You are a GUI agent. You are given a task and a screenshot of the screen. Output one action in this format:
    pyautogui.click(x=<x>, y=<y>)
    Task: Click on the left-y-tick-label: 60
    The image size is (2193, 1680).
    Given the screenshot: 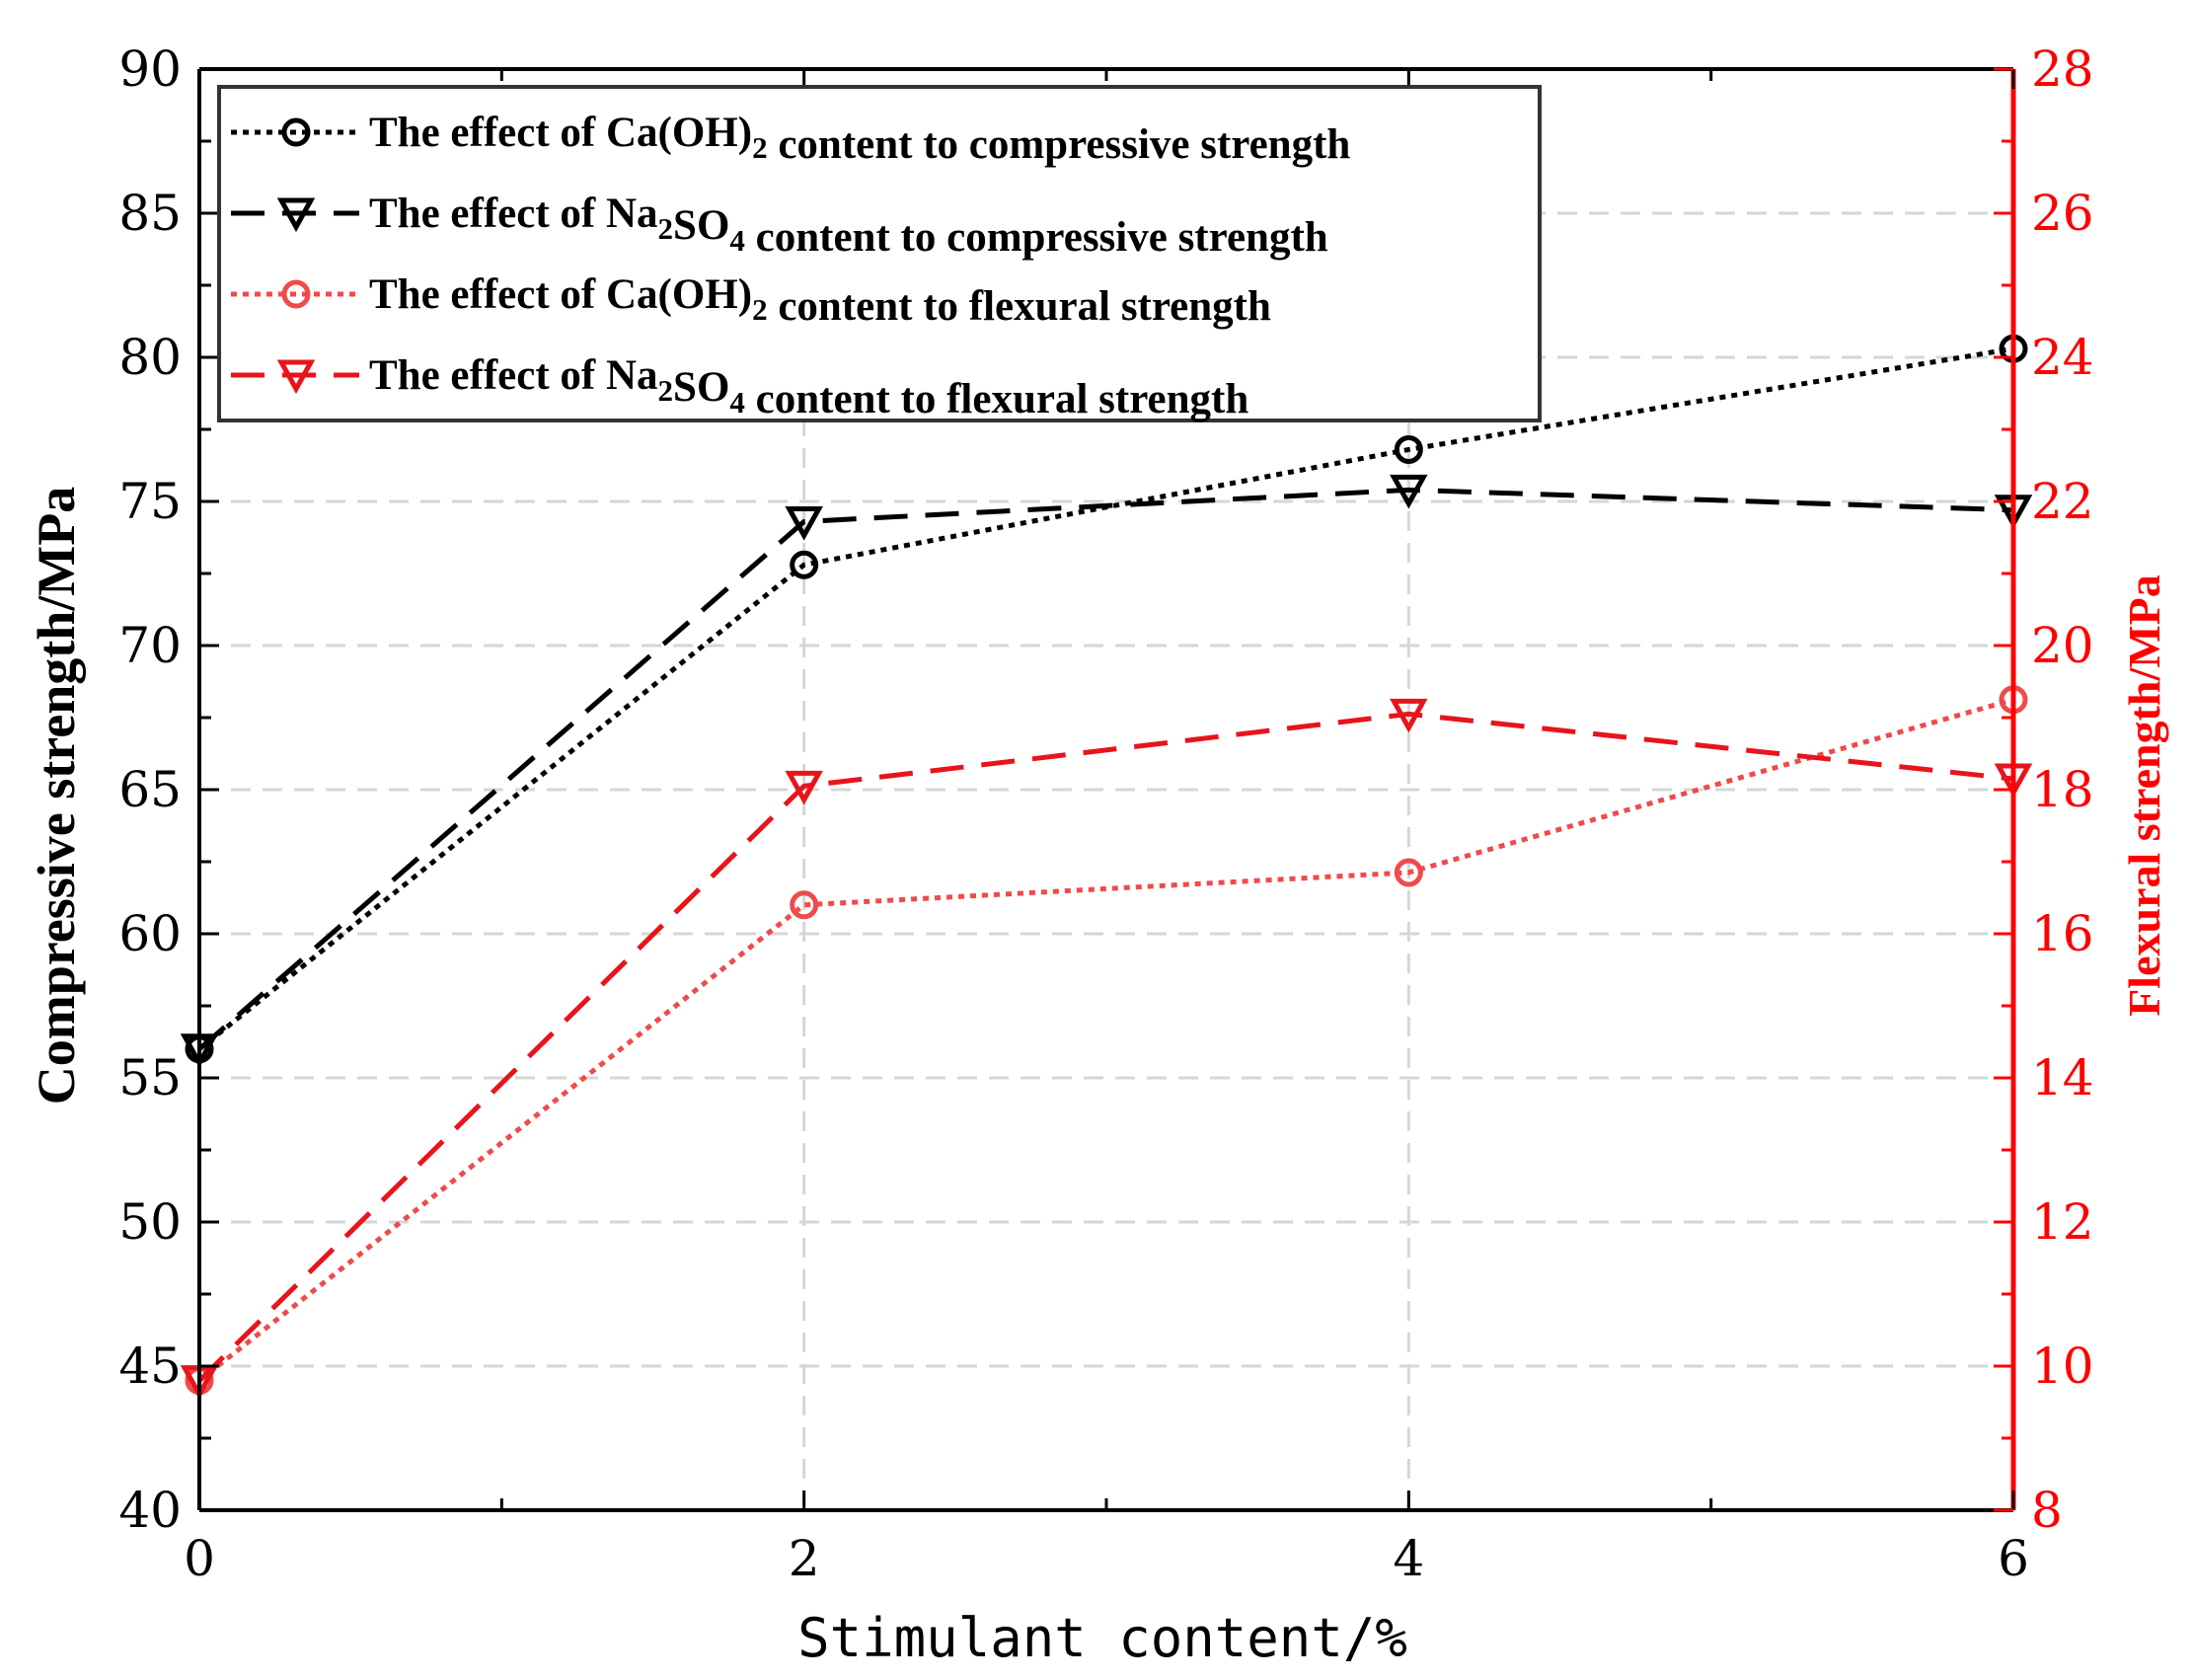 What is the action you would take?
    pyautogui.click(x=150, y=933)
    